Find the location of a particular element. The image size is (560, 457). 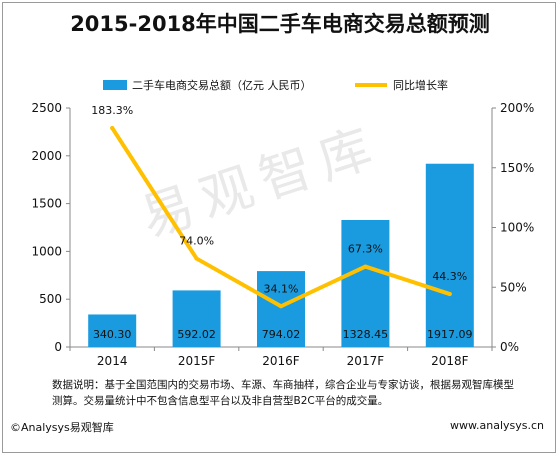

bar-value-label: 340.30 is located at coordinates (112, 334).